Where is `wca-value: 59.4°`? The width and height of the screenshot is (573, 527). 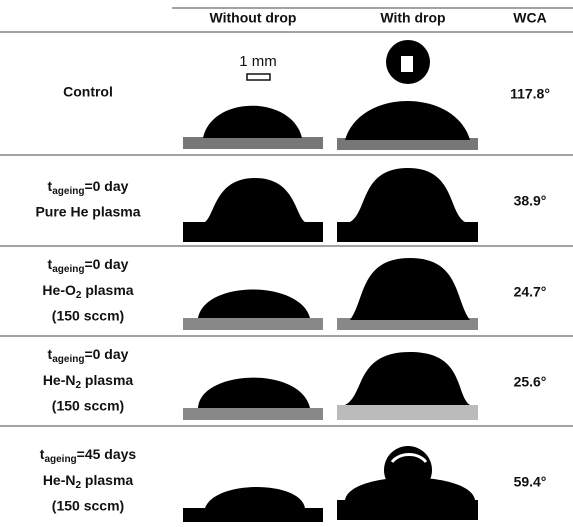 wca-value: 59.4° is located at coordinates (530, 482).